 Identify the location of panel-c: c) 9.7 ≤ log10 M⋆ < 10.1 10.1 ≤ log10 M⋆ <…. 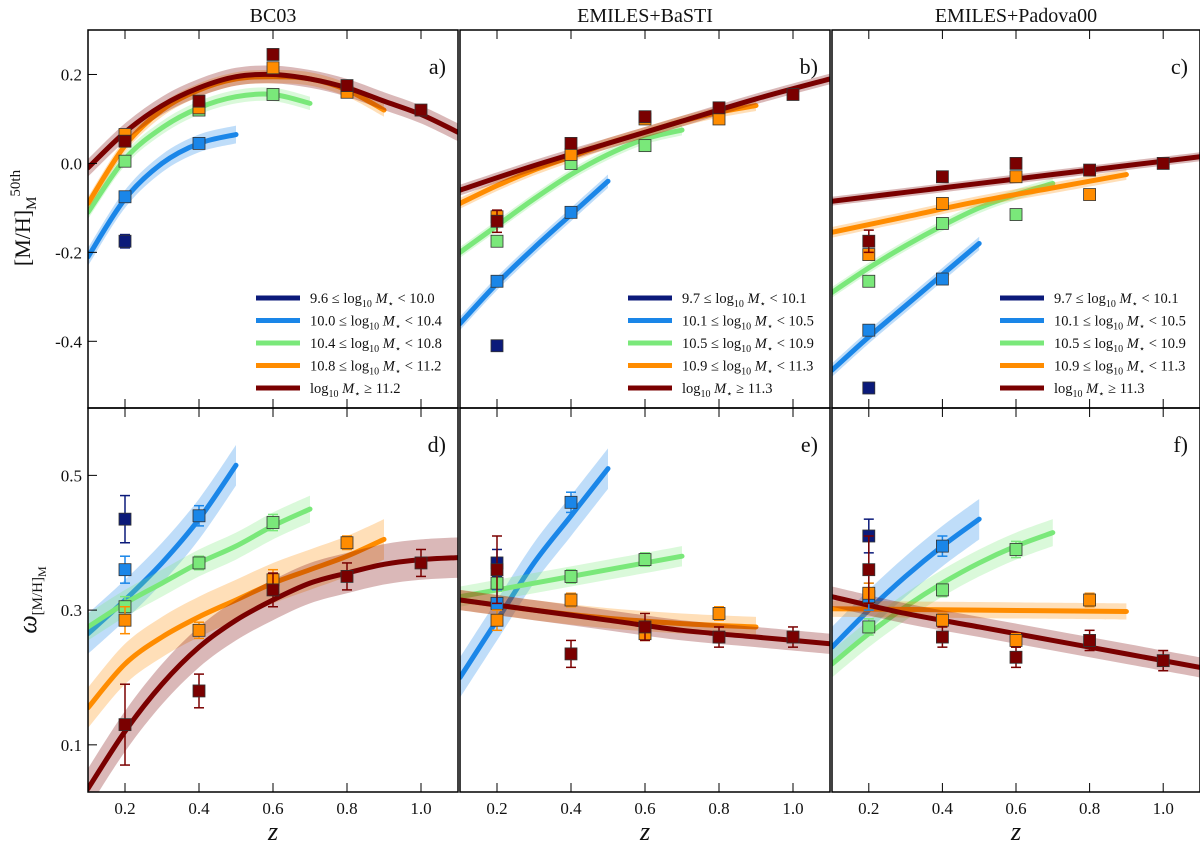
(1015, 219).